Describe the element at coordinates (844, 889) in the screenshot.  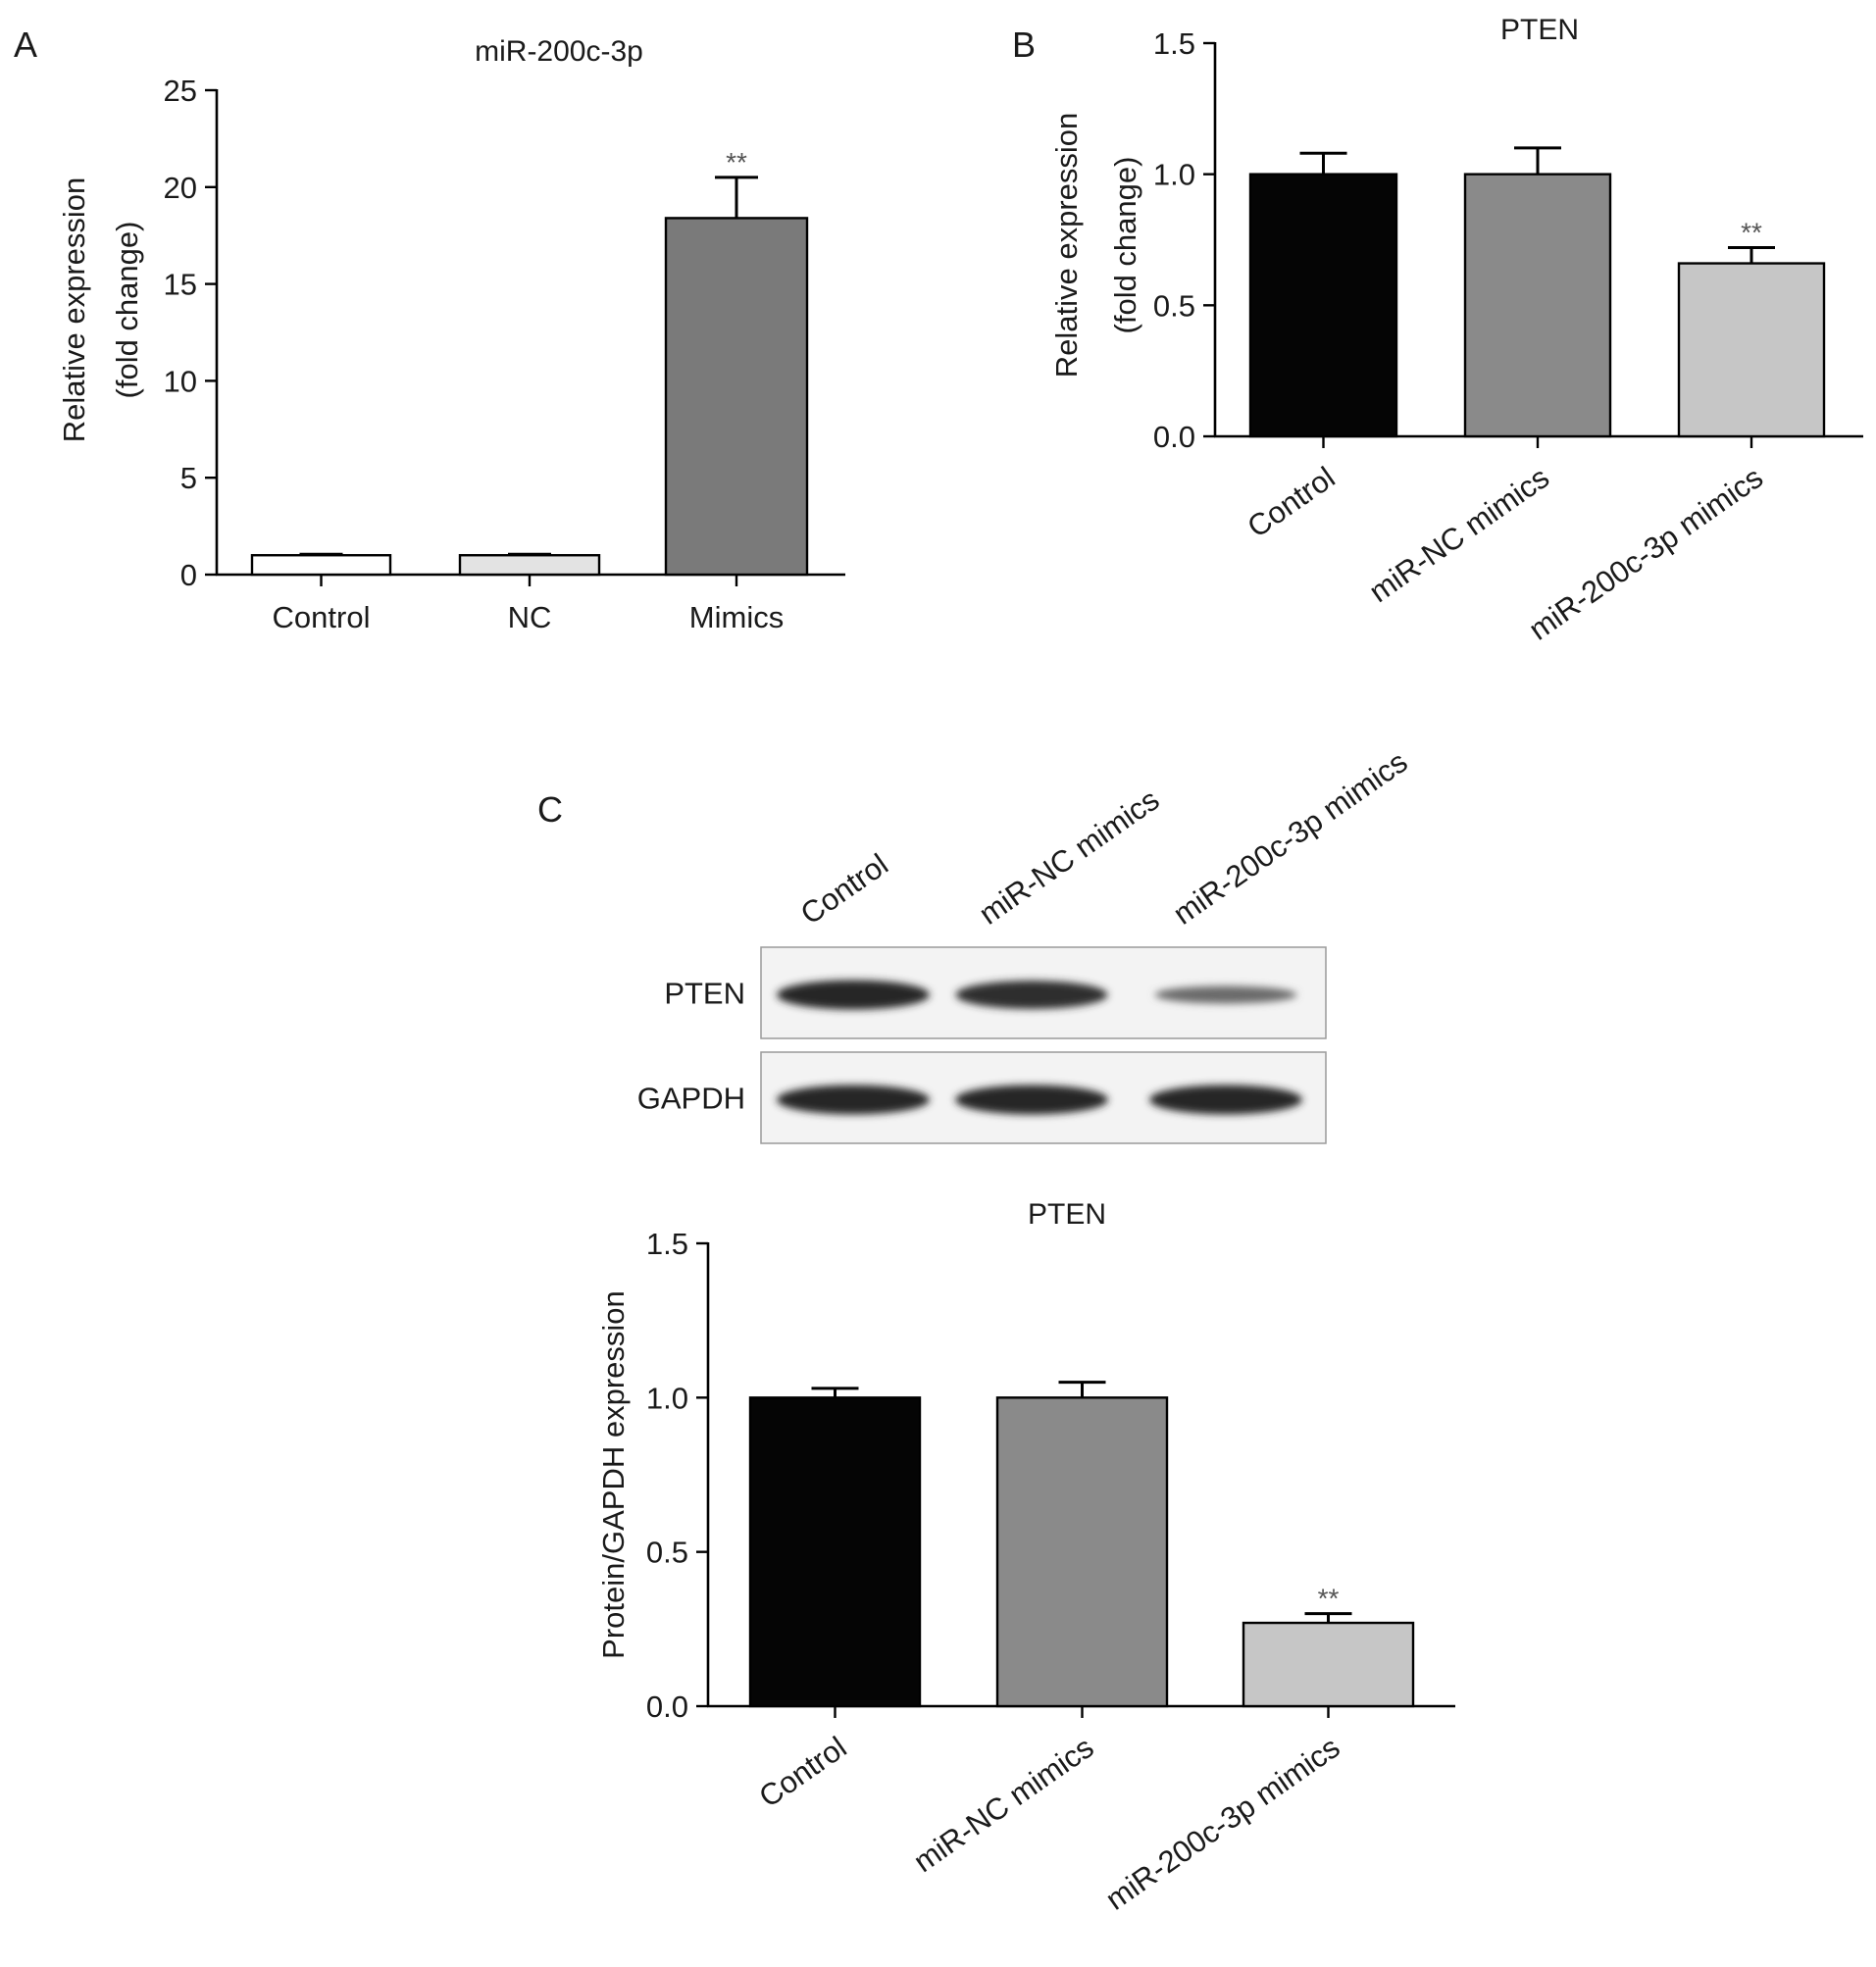
I see `blot-lane-label: Control` at that location.